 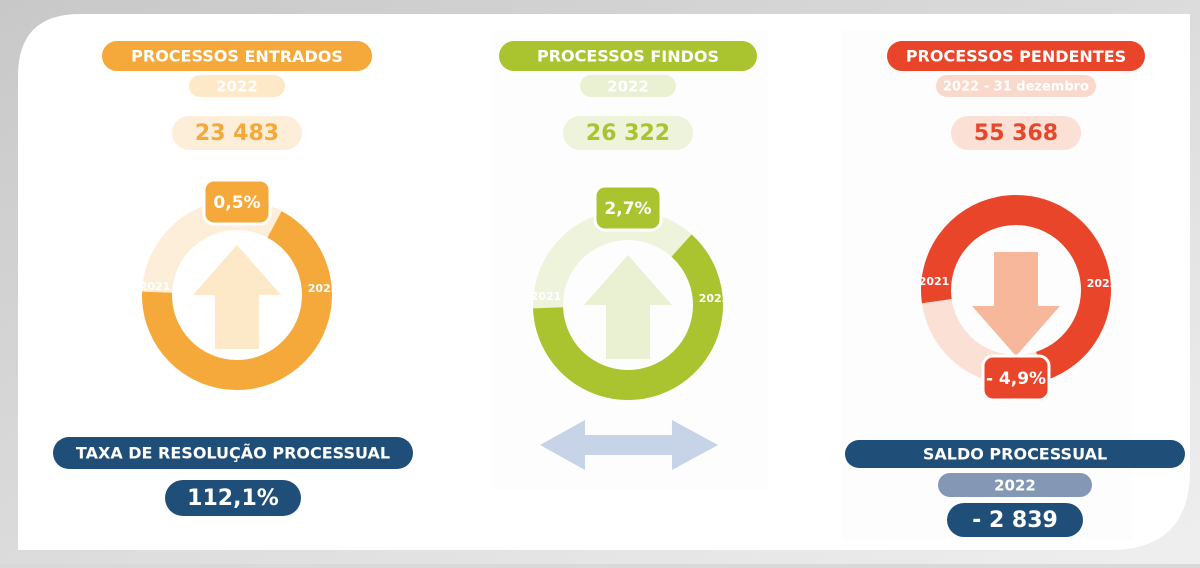 What do you see at coordinates (294, 56) in the screenshot?
I see `title-emphasis: ENTRADOS` at bounding box center [294, 56].